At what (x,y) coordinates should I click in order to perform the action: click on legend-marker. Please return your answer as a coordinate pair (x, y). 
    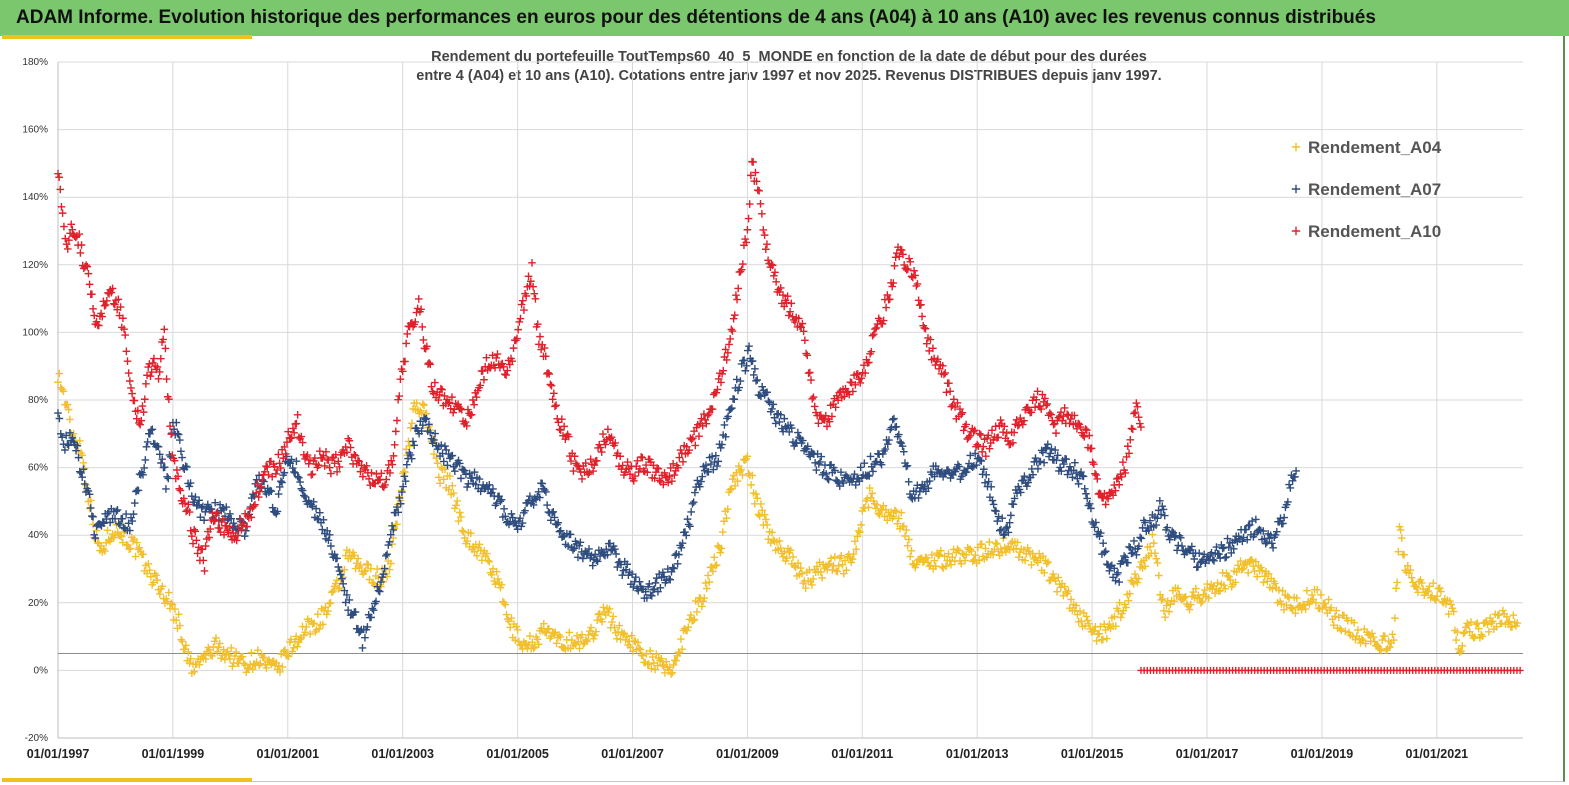
    Looking at the image, I should click on (1296, 147).